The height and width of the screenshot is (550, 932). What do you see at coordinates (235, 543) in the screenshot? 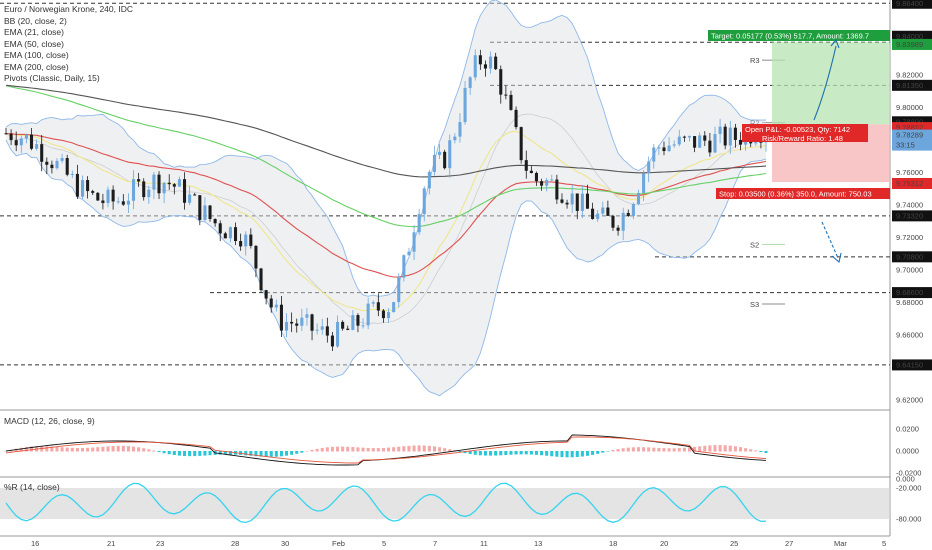
I see `time-tick-label: 28` at bounding box center [235, 543].